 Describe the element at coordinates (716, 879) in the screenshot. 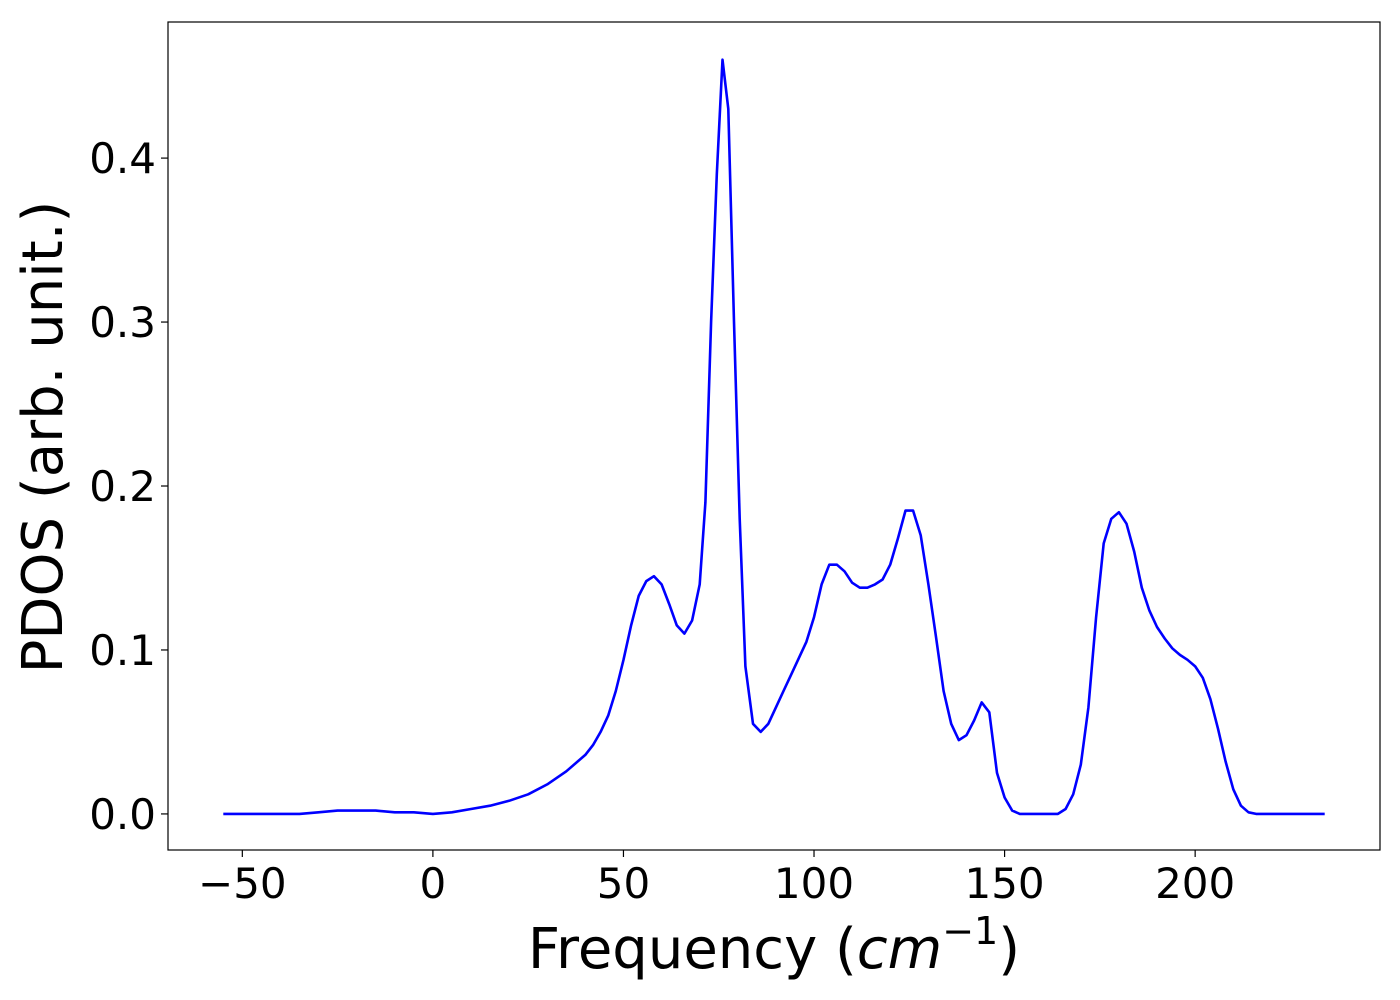

I see `x-axis-ticks: −50 0 50 100 150 200` at that location.